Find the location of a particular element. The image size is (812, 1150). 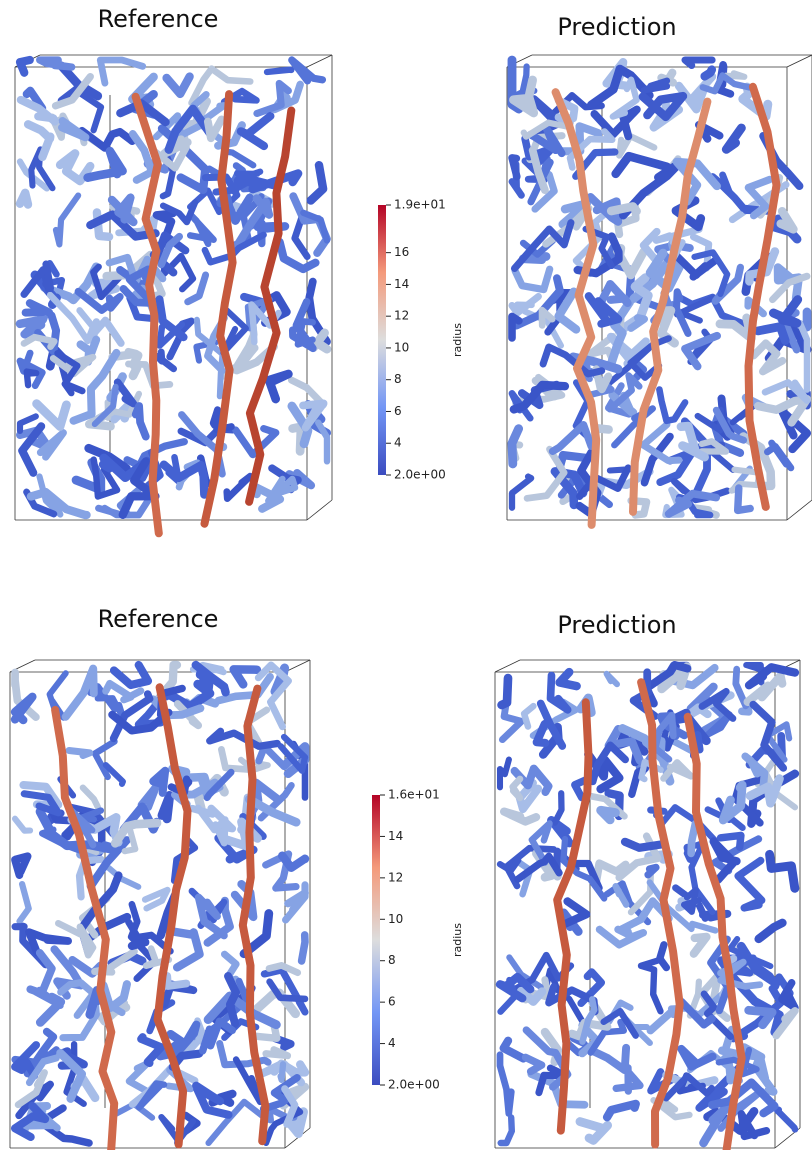

panel-title: Reference is located at coordinates (158, 619).